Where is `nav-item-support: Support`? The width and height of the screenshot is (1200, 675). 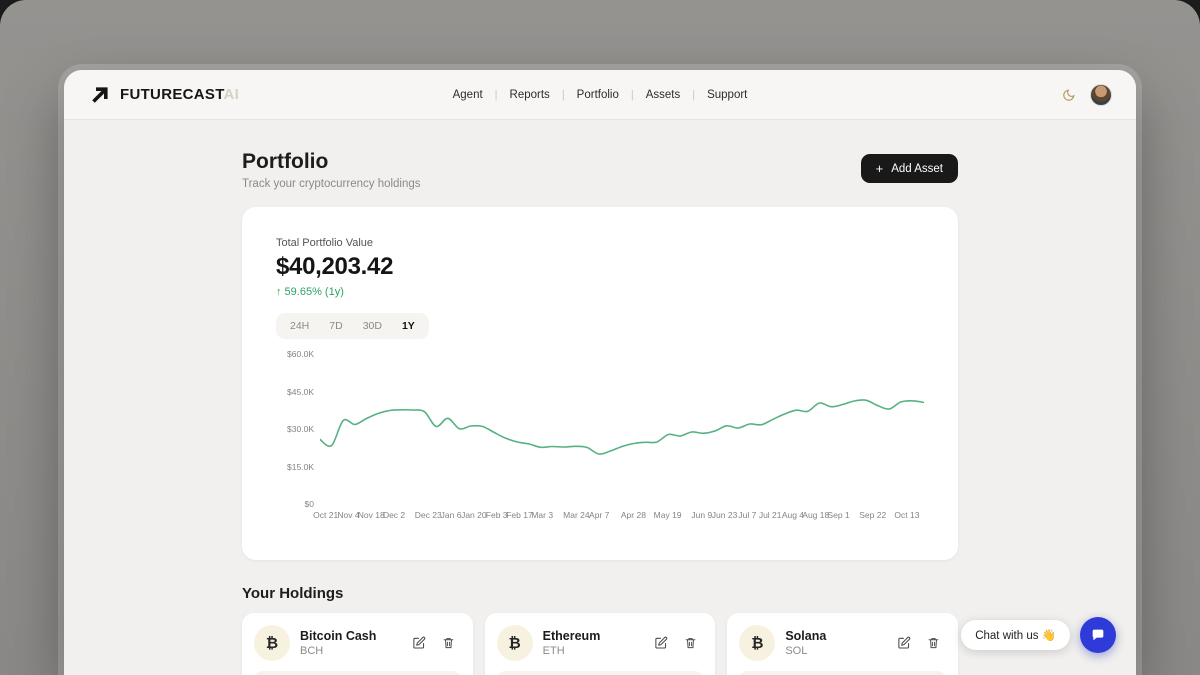
nav-item-support: Support is located at coordinates (727, 94).